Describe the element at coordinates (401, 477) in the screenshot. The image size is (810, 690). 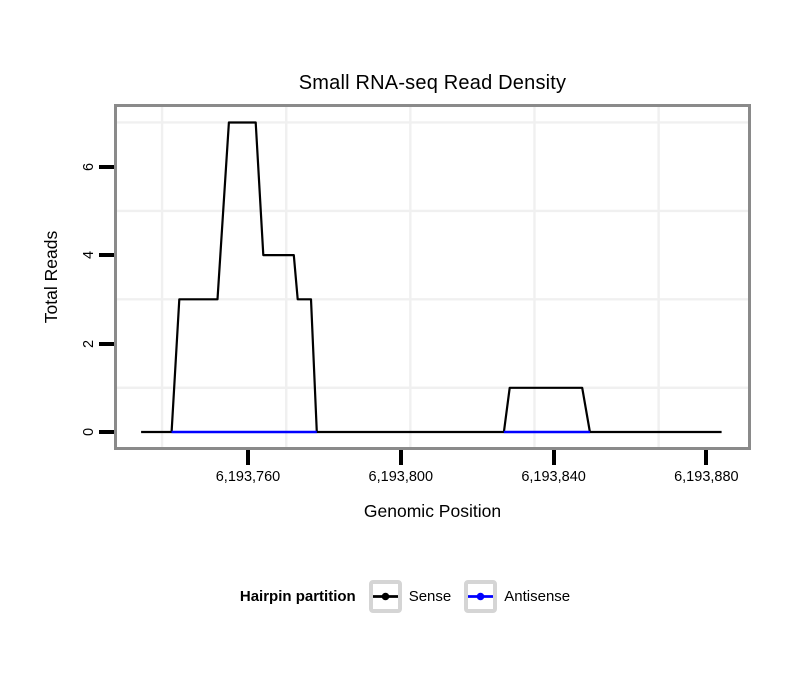
I see `x-axis-tick-label: 6,193,800` at that location.